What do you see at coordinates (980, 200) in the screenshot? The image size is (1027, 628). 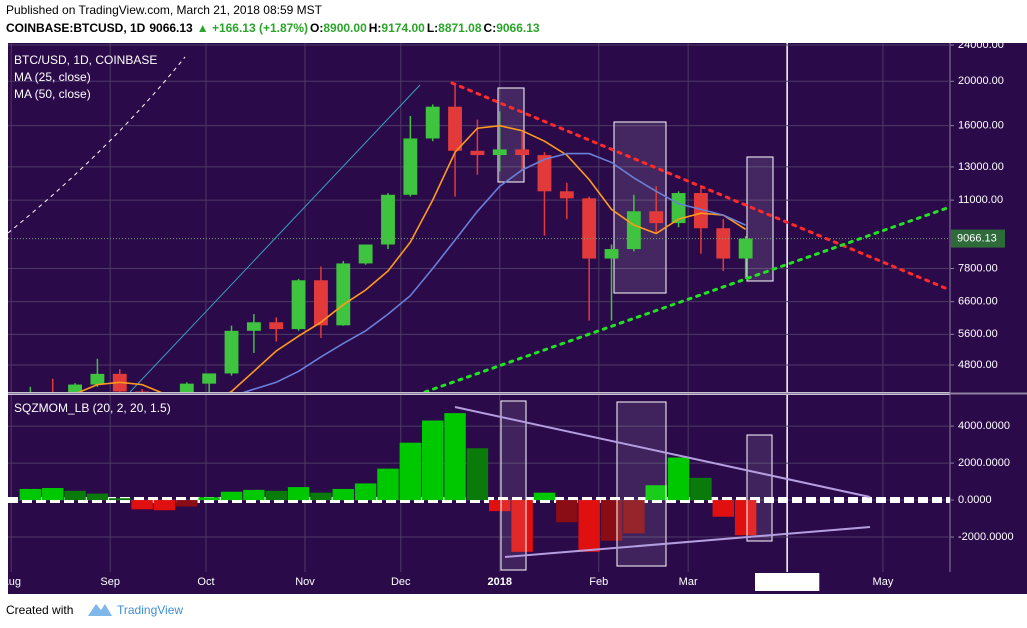 I see `y-tick-label: 11000.00` at bounding box center [980, 200].